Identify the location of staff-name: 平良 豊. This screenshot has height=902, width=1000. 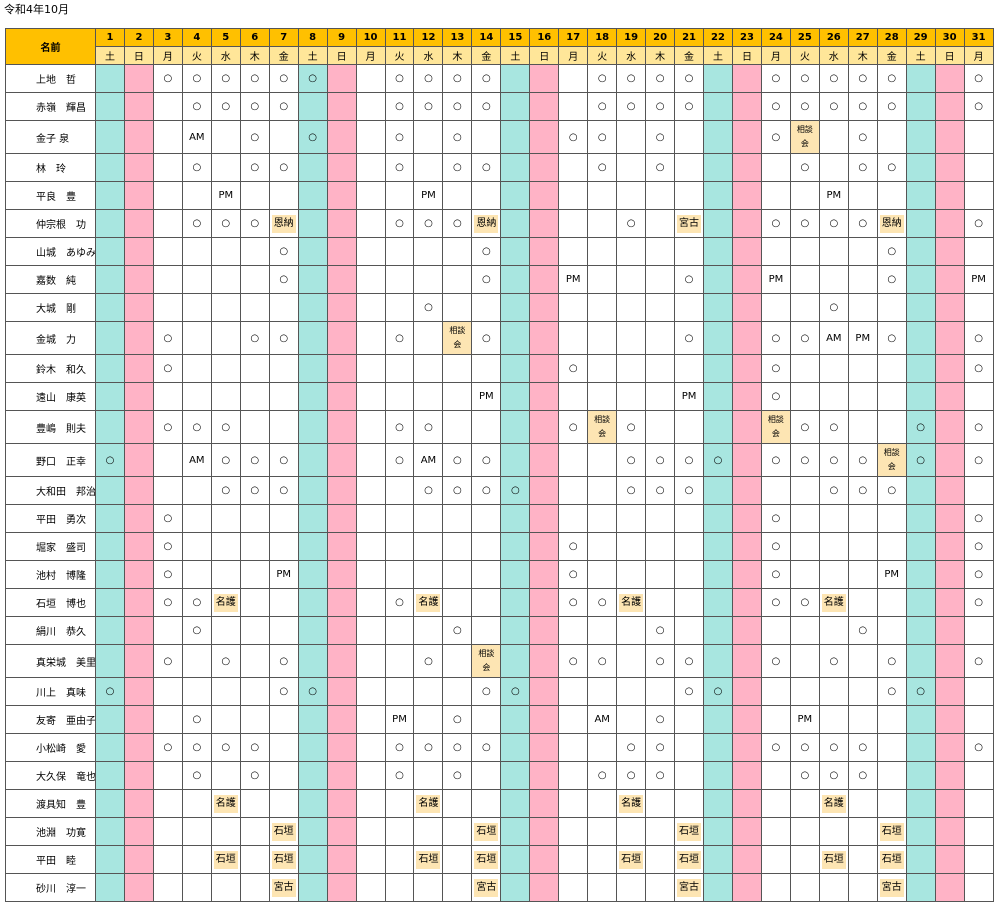
(50, 195).